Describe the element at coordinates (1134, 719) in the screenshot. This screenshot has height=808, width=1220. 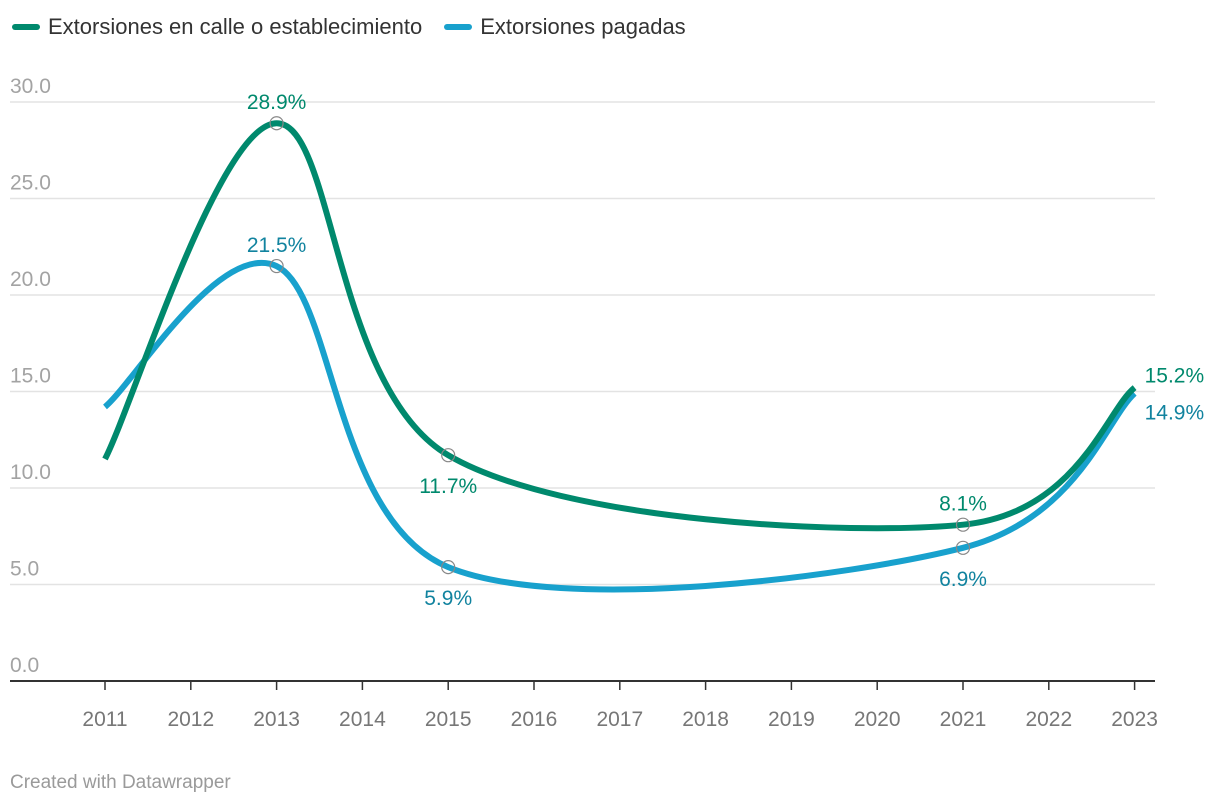
I see `x-tick-label: 2023` at that location.